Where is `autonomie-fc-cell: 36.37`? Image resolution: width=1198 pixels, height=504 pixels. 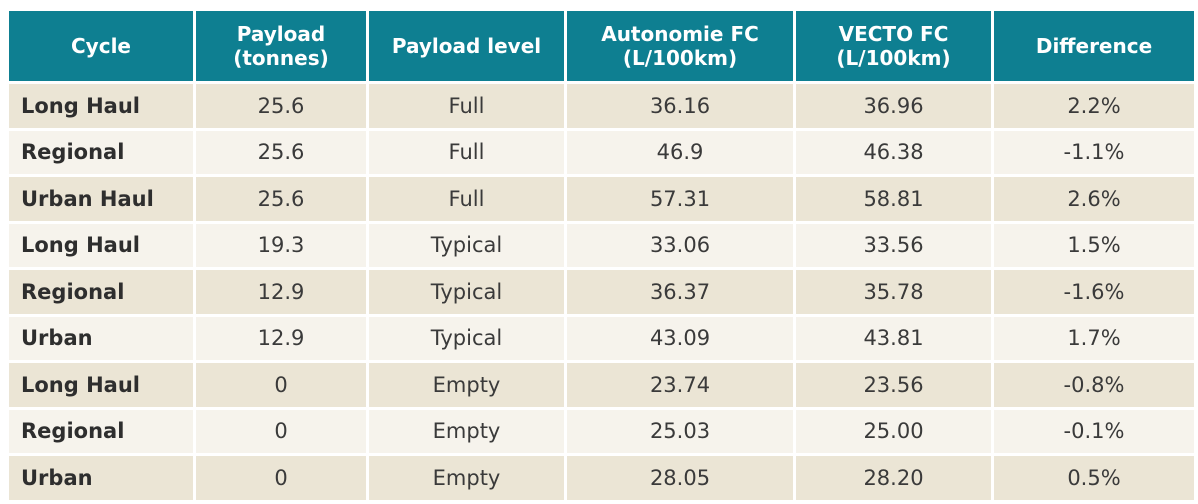 autonomie-fc-cell: 36.37 is located at coordinates (680, 292).